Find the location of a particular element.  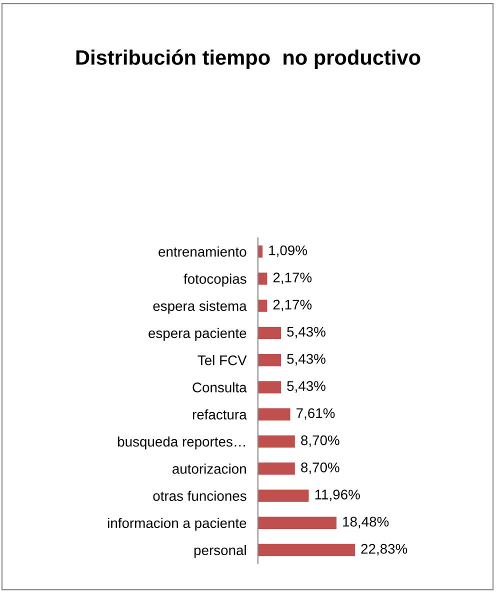

data-label: 1,09% is located at coordinates (288, 251).